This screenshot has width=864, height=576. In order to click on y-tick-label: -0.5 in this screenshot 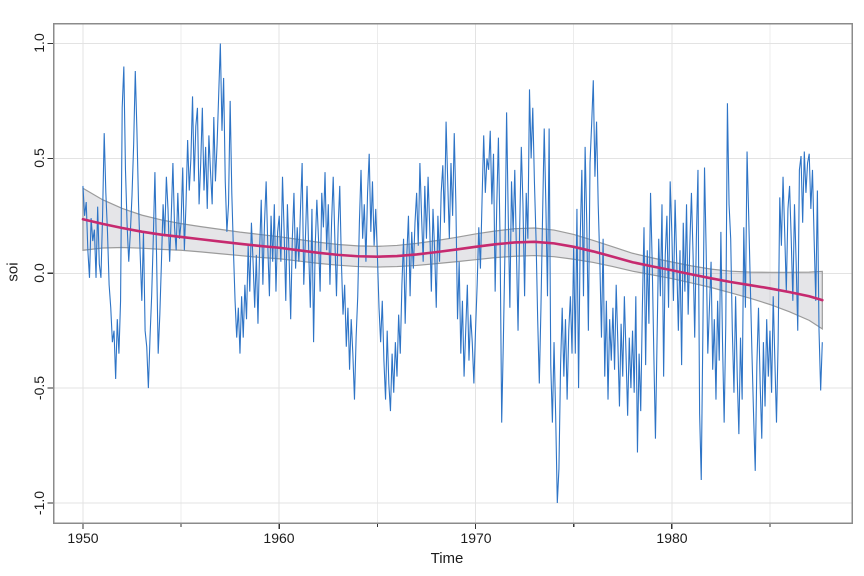, I will do `click(39, 388)`.